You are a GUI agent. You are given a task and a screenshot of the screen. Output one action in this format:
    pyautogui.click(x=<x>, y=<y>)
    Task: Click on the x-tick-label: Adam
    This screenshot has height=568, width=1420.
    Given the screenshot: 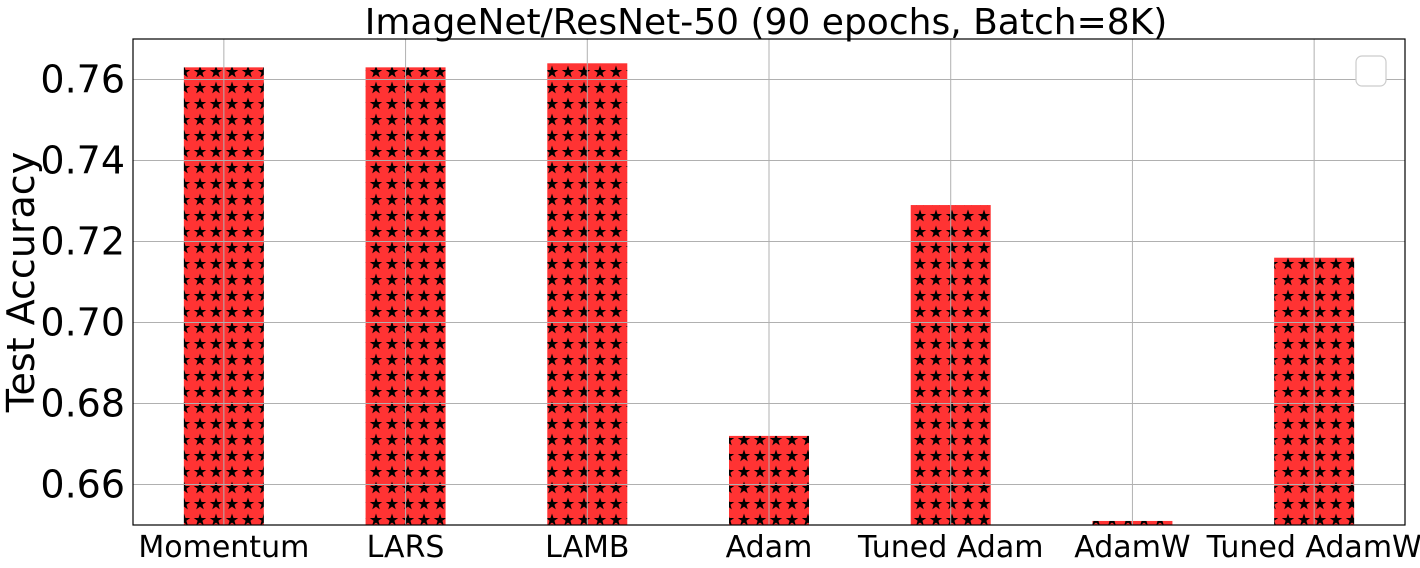 What is the action you would take?
    pyautogui.click(x=769, y=547)
    